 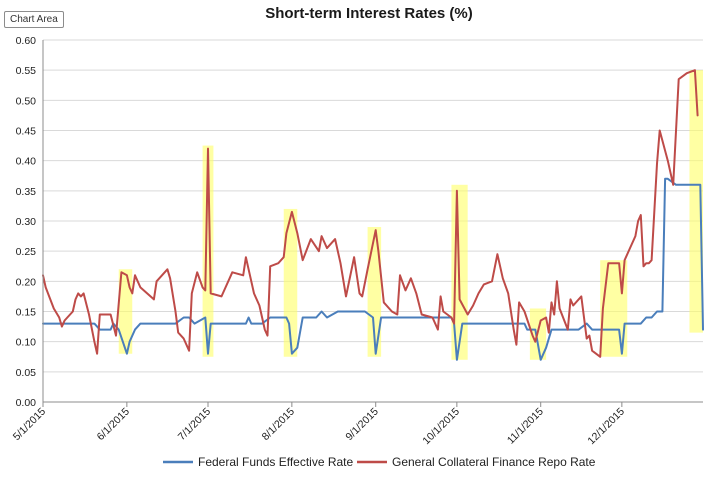 I want to click on x-tick-label: 8/1/2015, so click(x=278, y=424).